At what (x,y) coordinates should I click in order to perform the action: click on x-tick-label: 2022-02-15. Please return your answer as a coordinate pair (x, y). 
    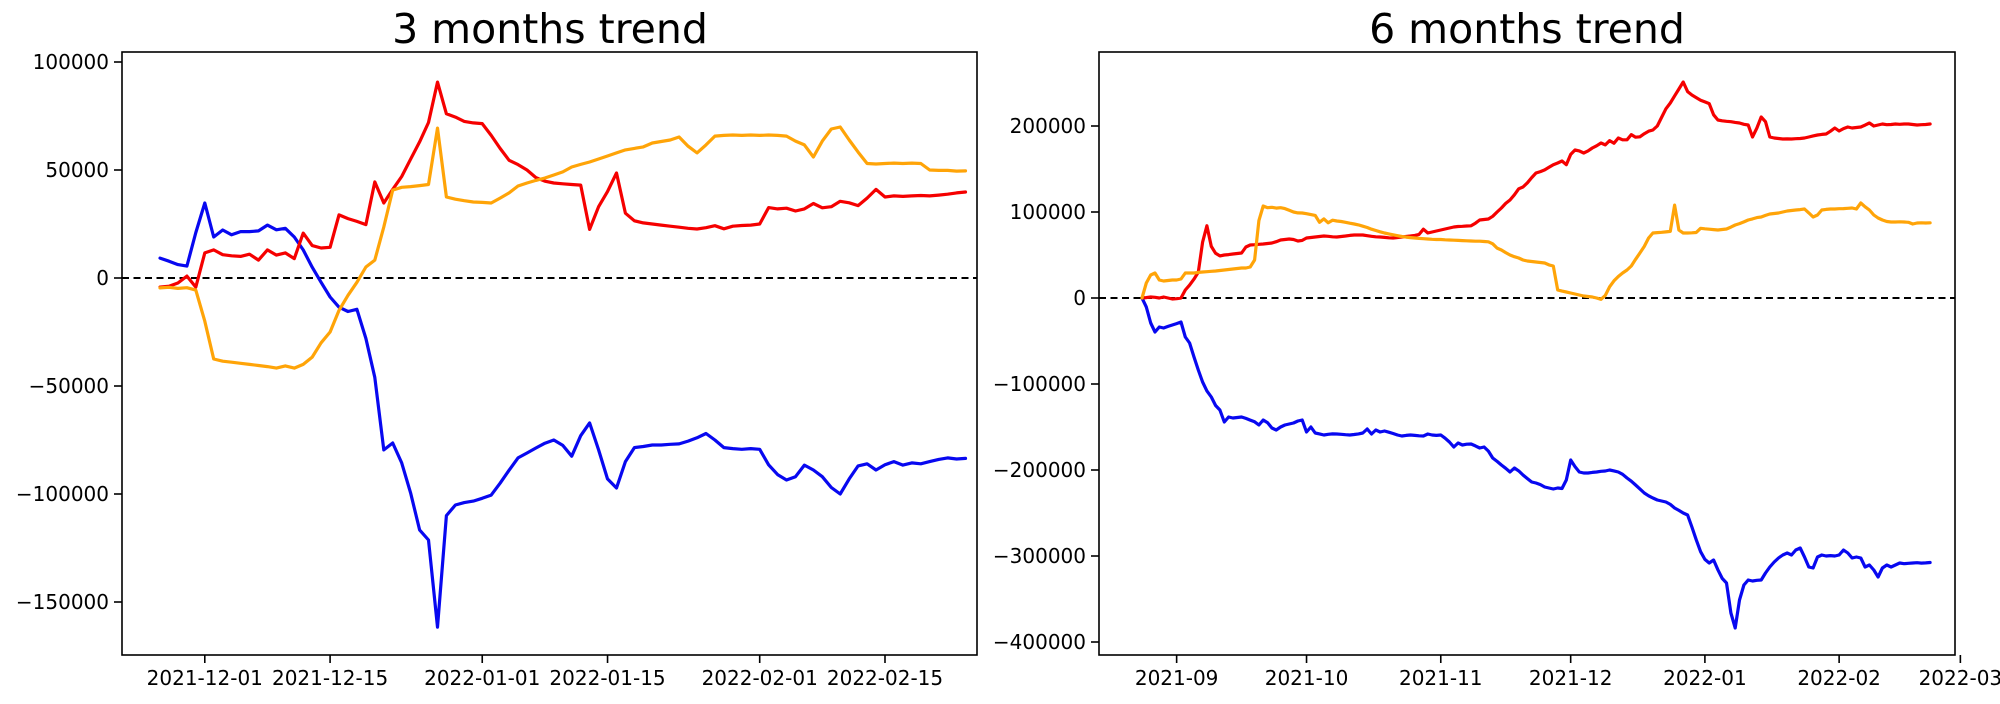
    Looking at the image, I should click on (885, 678).